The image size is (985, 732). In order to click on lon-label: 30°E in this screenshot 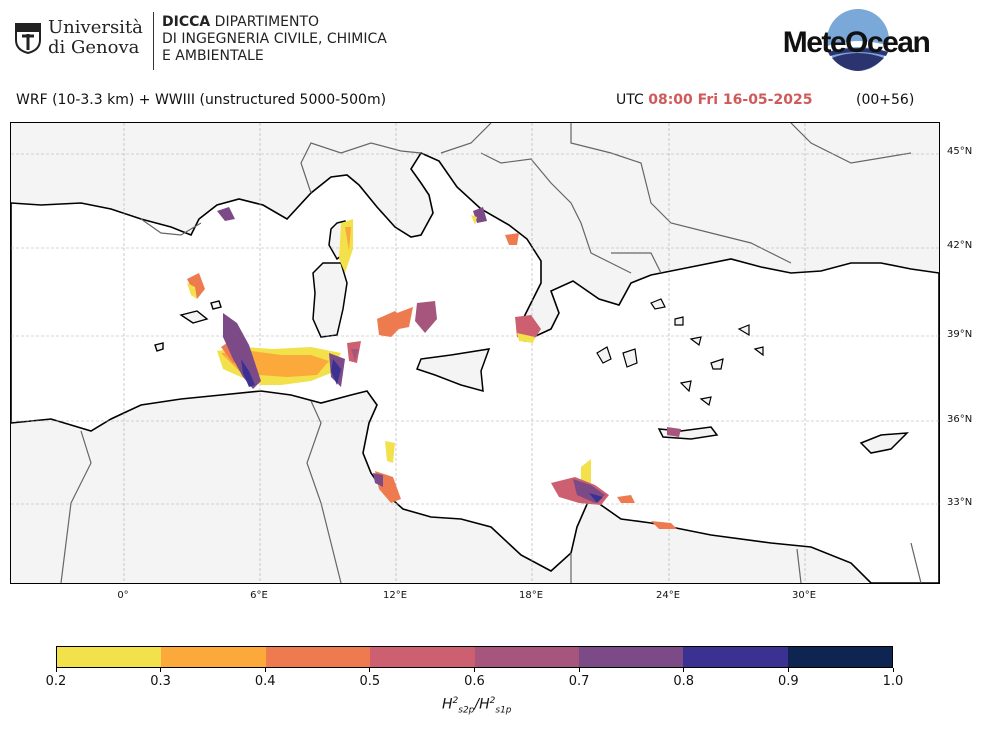, I will do `click(804, 595)`.